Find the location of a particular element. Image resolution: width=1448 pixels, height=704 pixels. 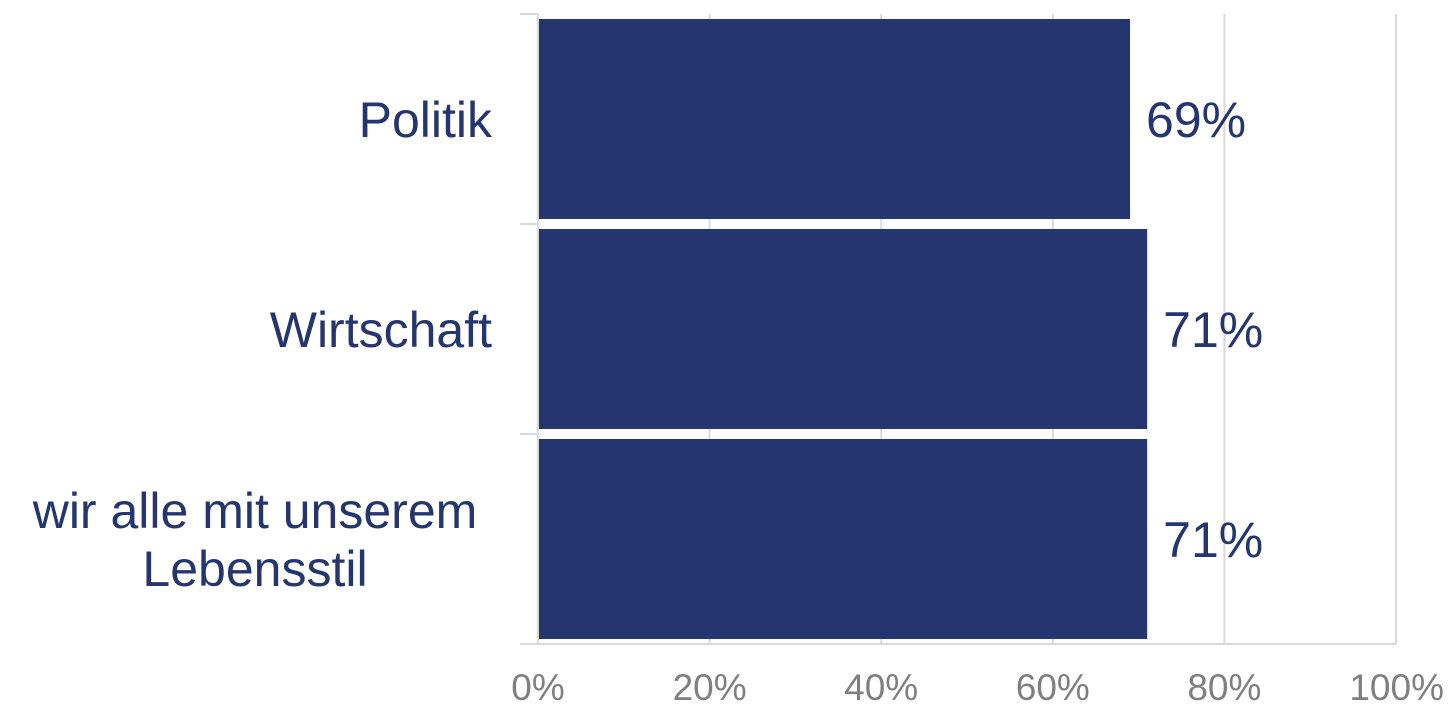

x-tick-label: 60% is located at coordinates (1053, 685).